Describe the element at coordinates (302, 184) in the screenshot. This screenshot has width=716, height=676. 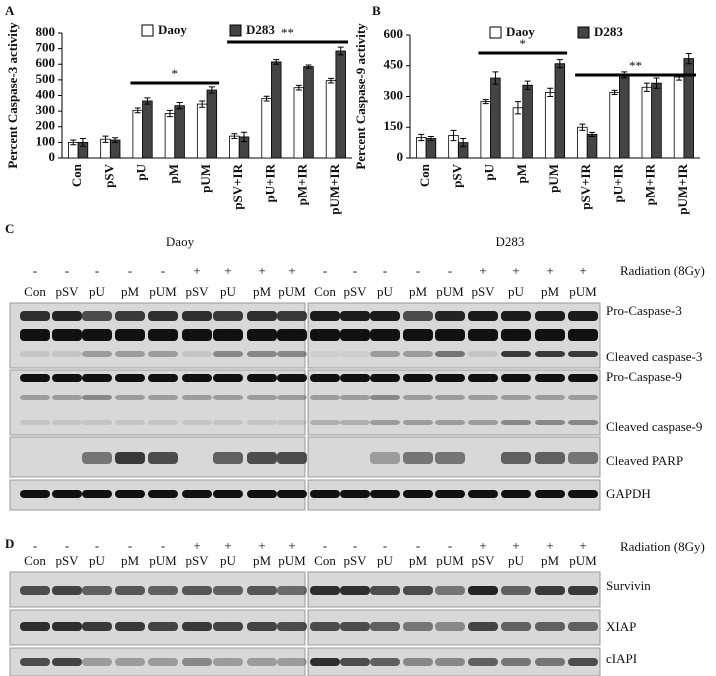
I see `x-tick-label: pM+IR` at that location.